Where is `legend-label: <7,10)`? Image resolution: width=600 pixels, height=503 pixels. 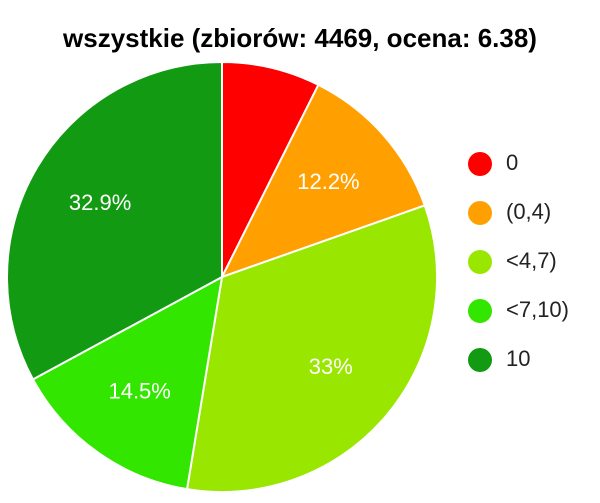 legend-label: <7,10) is located at coordinates (537, 309).